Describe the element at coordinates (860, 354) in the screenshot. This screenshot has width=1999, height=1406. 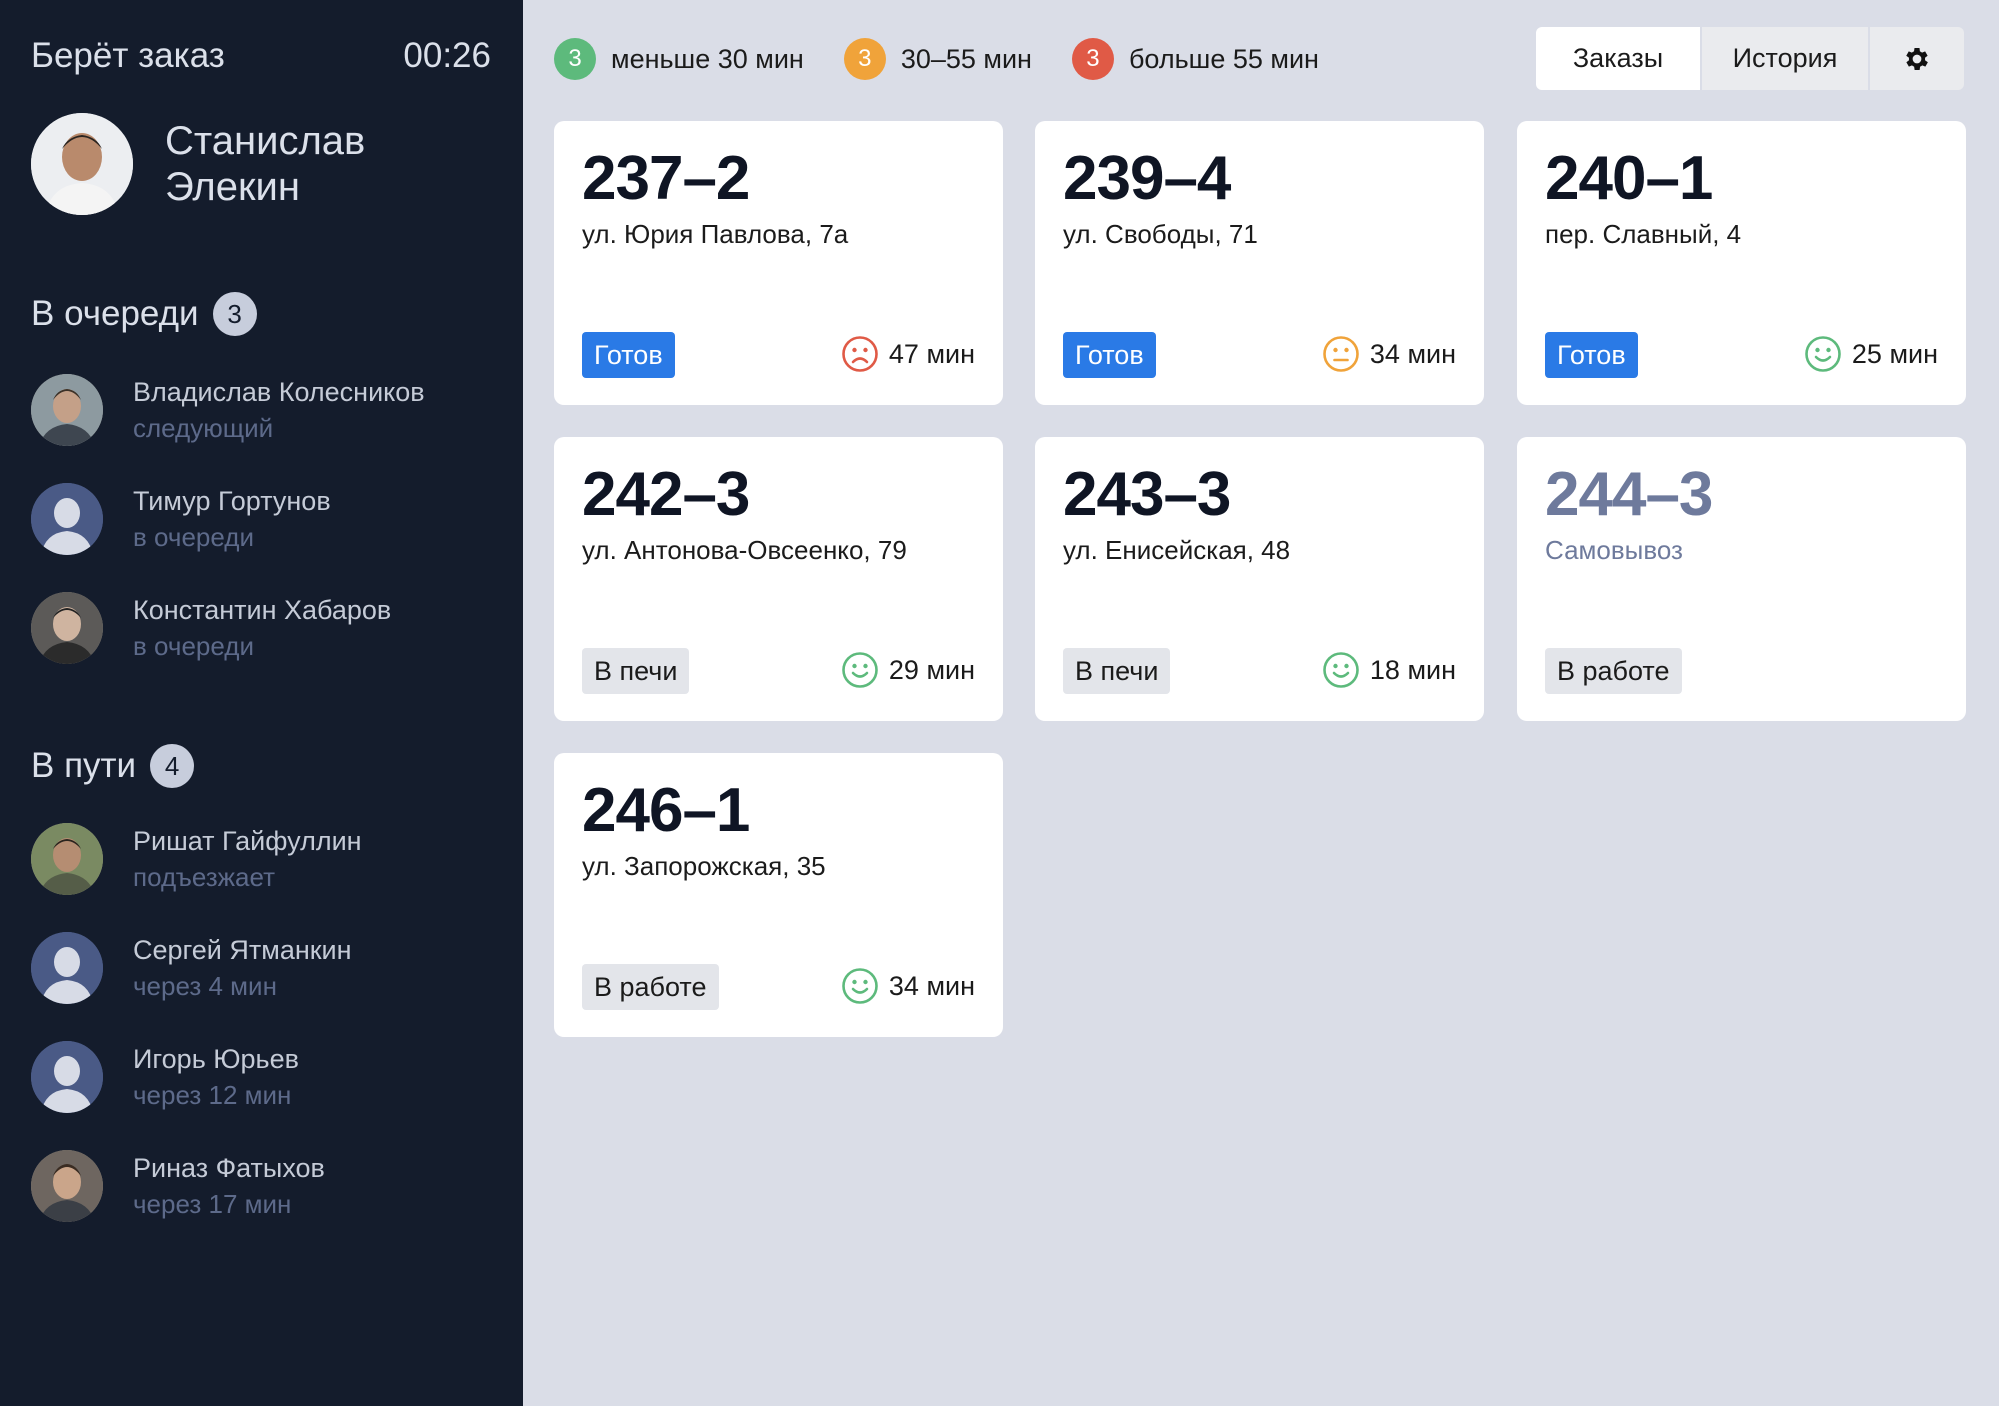
I see `sad-face-icon` at that location.